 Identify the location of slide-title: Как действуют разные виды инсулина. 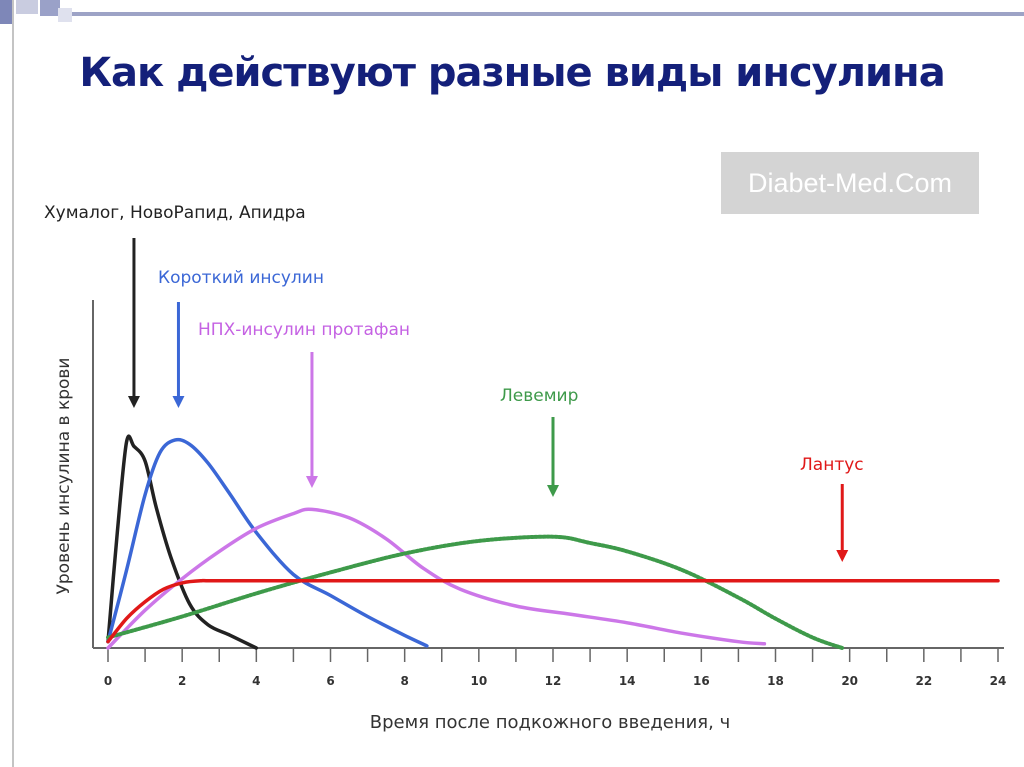
(512, 73).